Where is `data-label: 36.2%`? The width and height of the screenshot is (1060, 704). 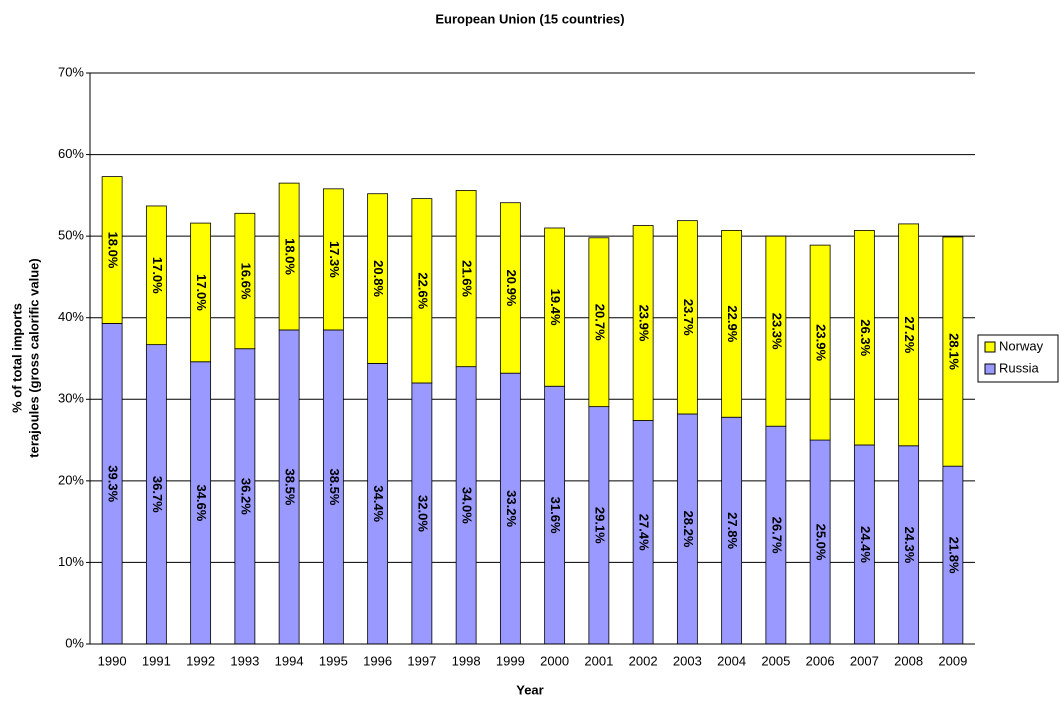
data-label: 36.2% is located at coordinates (245, 496).